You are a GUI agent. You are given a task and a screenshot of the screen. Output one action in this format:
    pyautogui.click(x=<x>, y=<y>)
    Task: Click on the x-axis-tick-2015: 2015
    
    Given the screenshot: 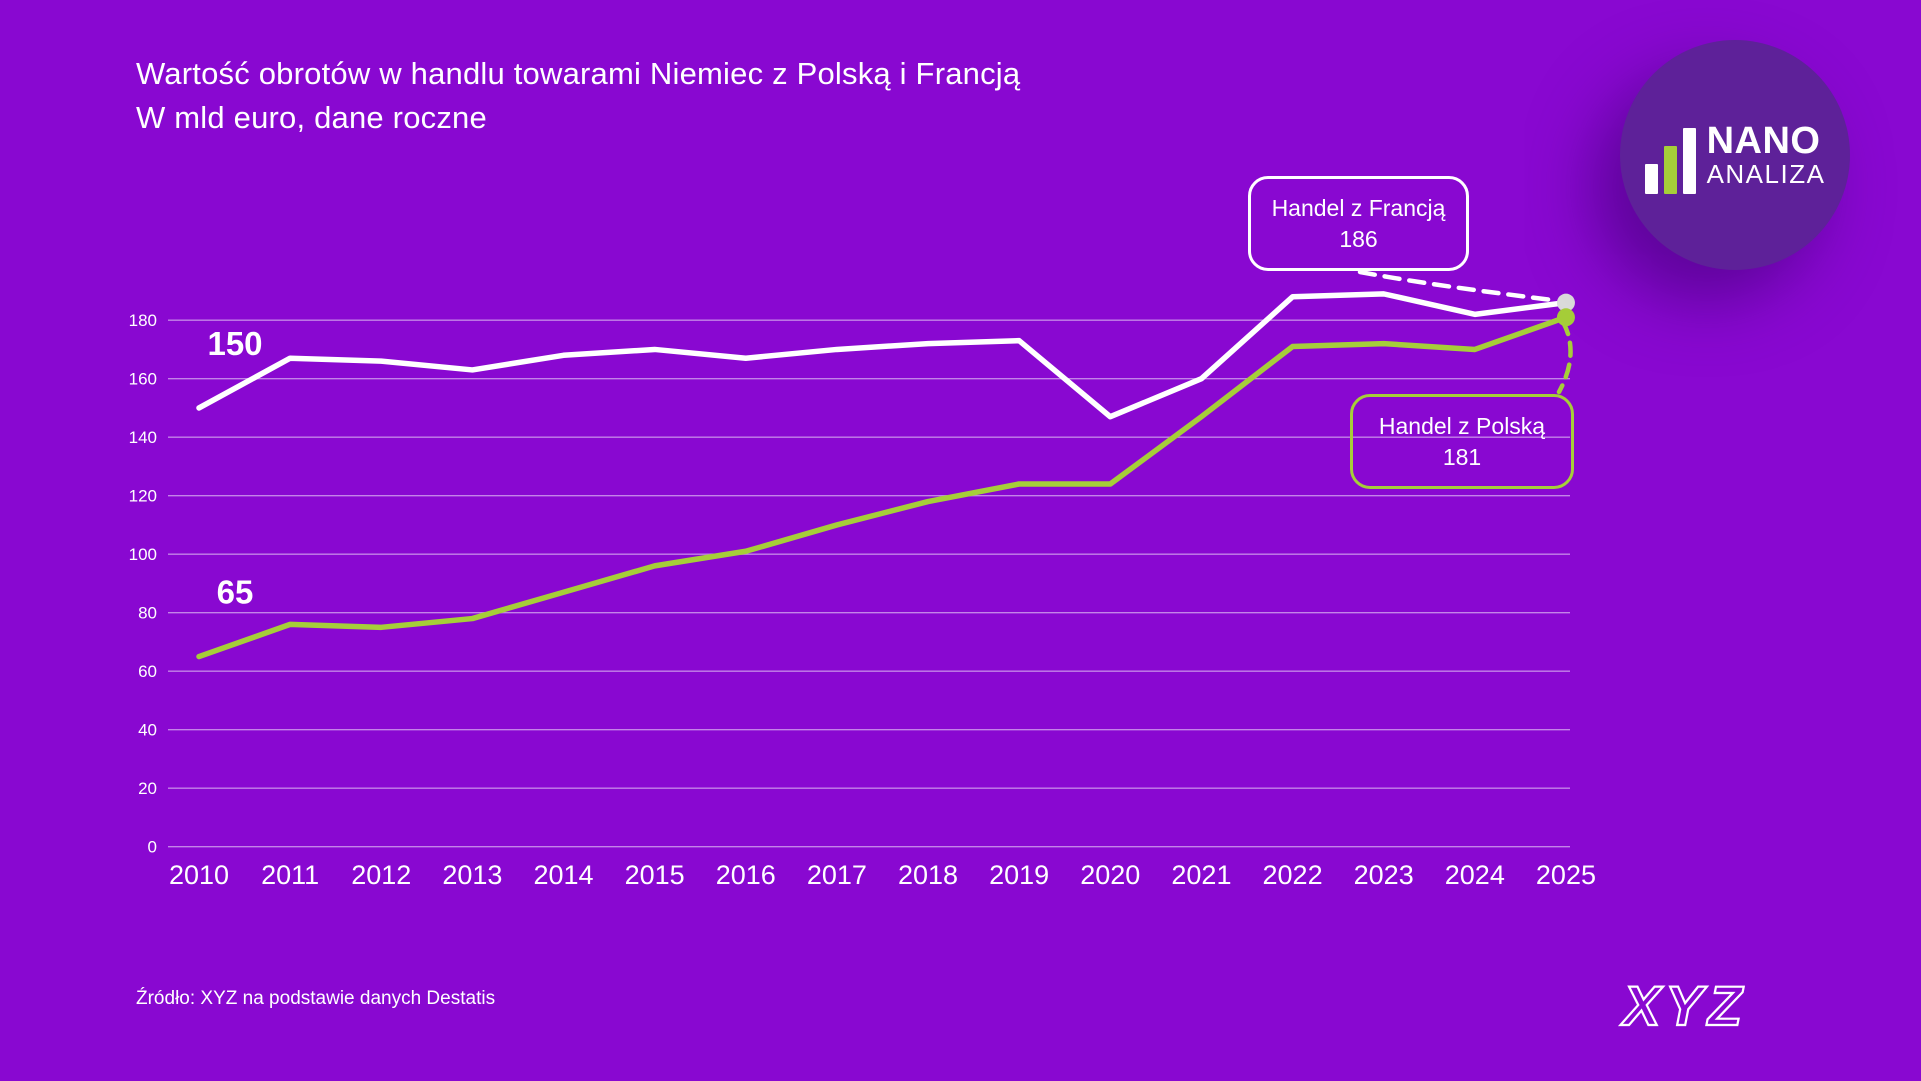 What is the action you would take?
    pyautogui.click(x=655, y=875)
    